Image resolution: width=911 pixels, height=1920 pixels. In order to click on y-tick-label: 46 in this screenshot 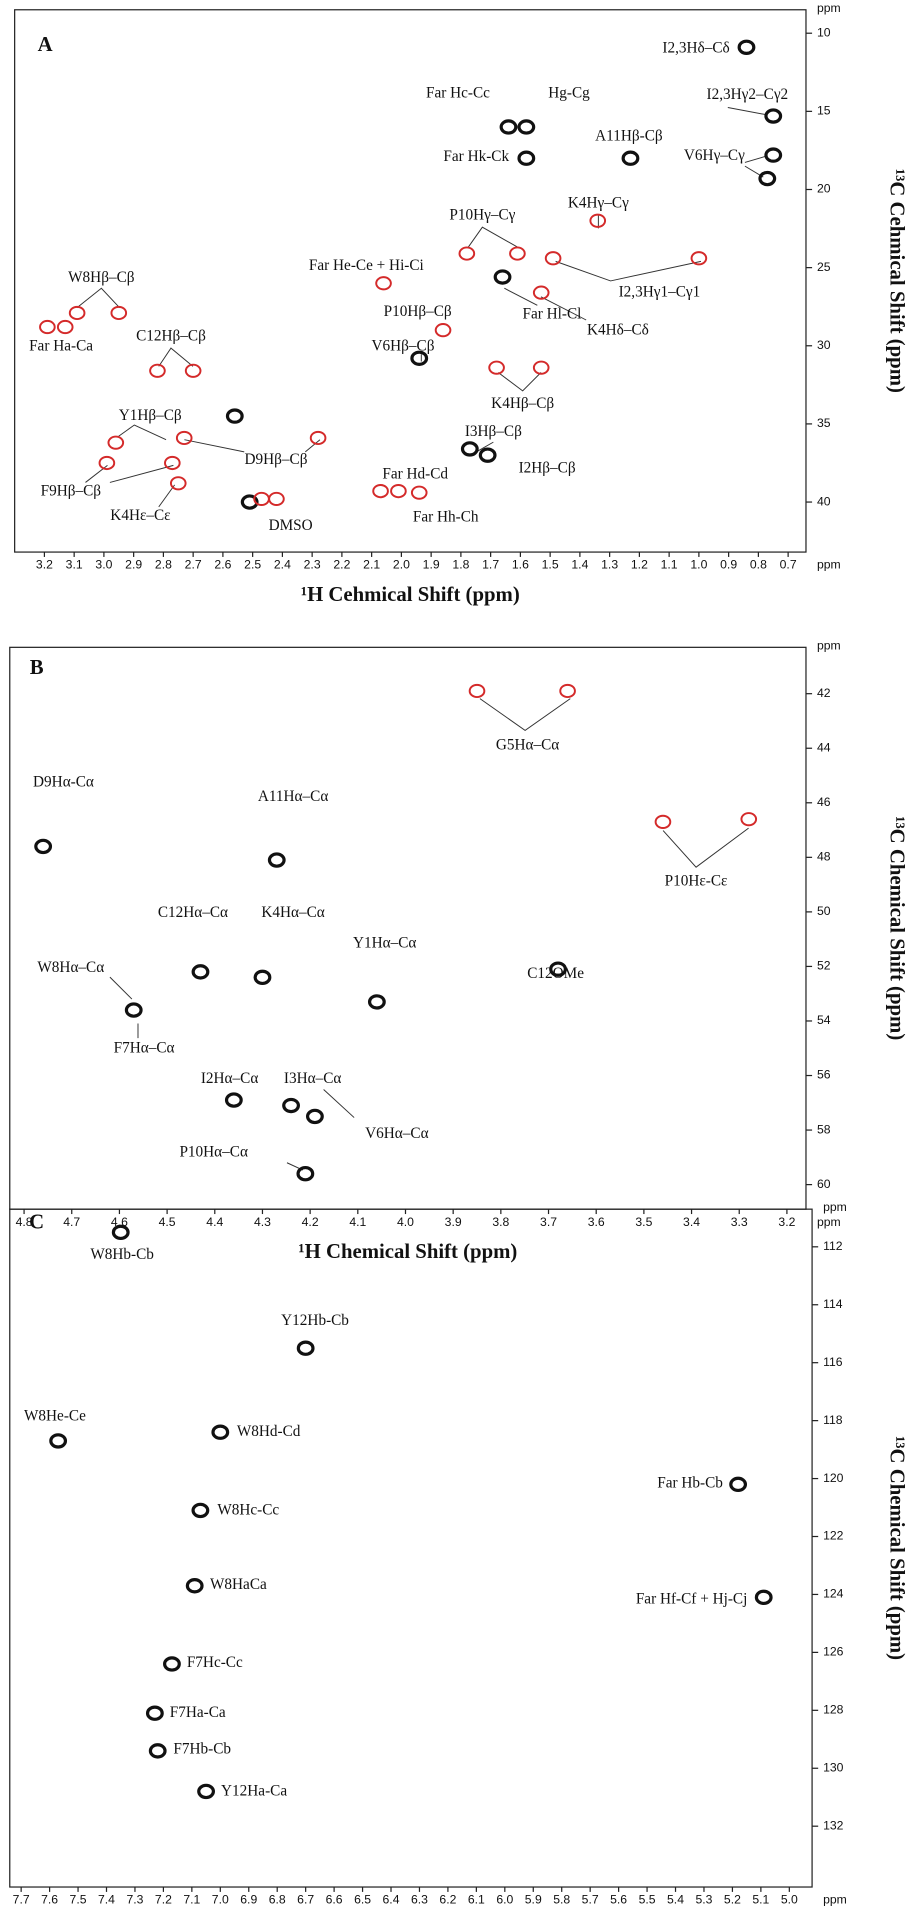, I will do `click(824, 802)`.